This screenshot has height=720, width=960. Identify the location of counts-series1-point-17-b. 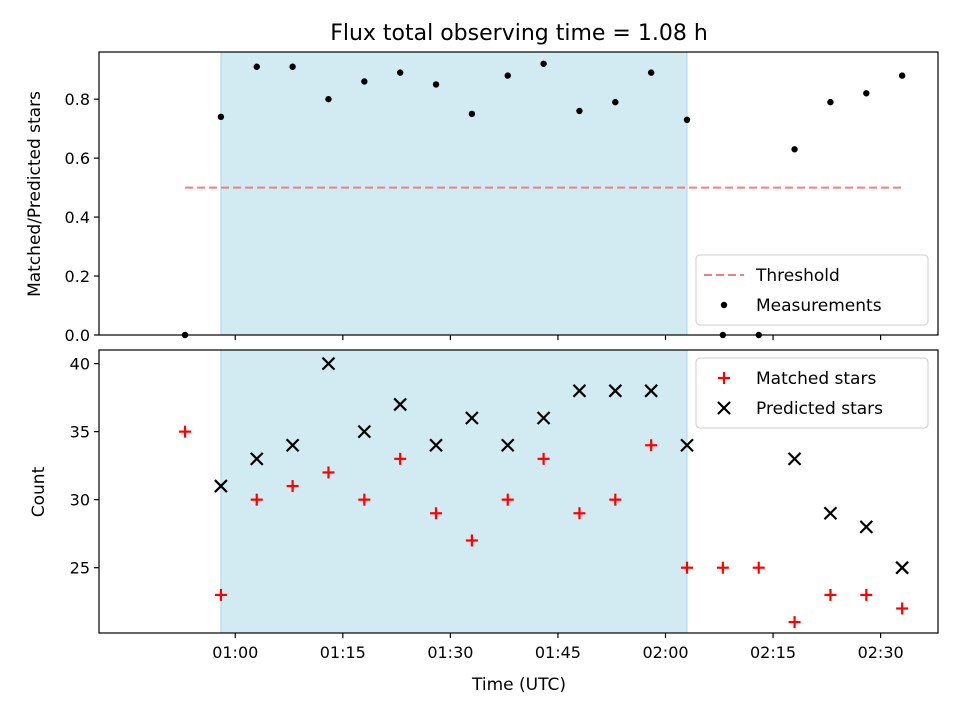
(794, 459).